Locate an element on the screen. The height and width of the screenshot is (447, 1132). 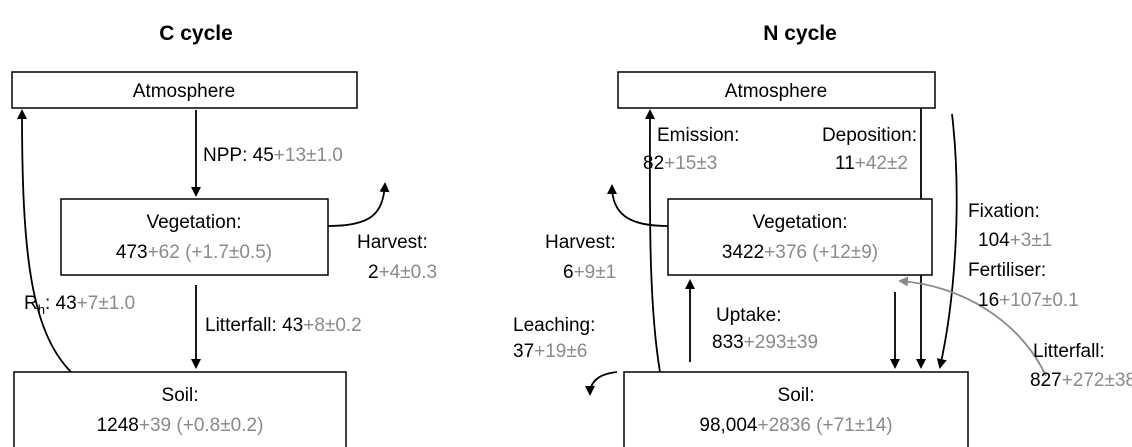
label: NPP: is located at coordinates (225, 155).